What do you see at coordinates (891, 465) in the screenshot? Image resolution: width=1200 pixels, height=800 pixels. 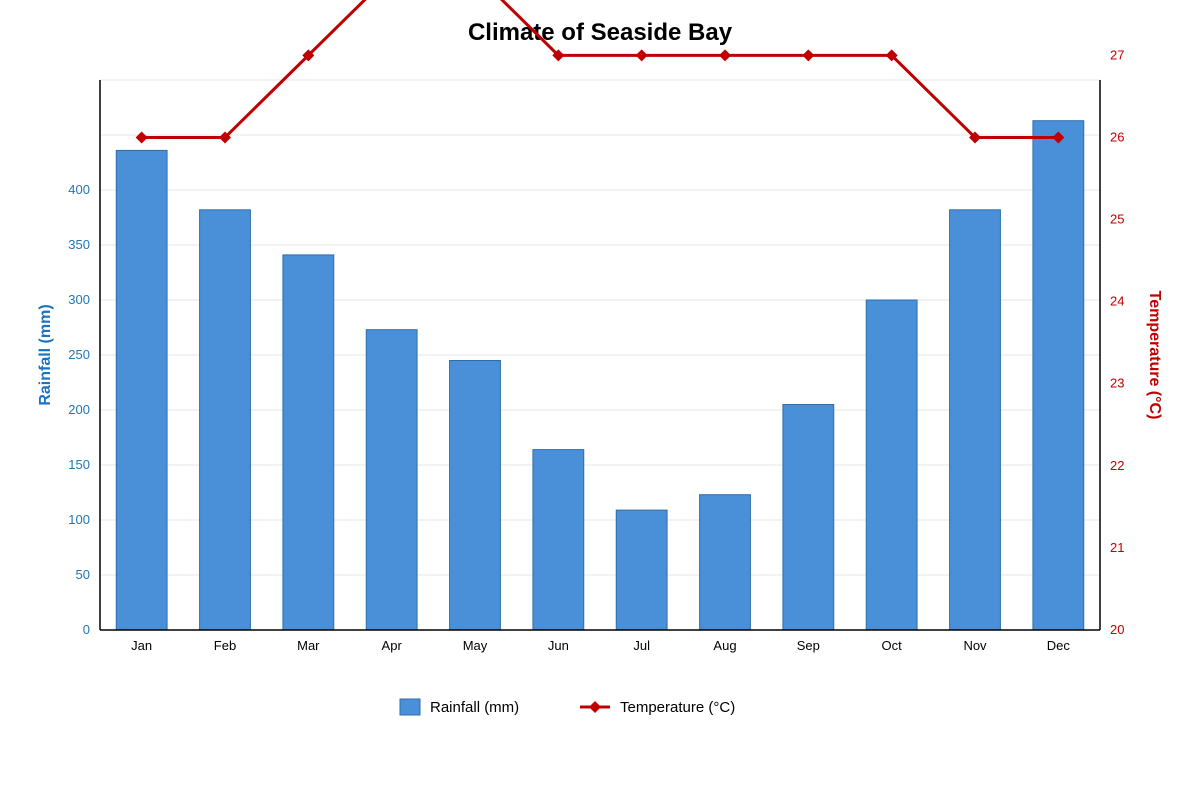 I see `rainfall-bar-oct` at bounding box center [891, 465].